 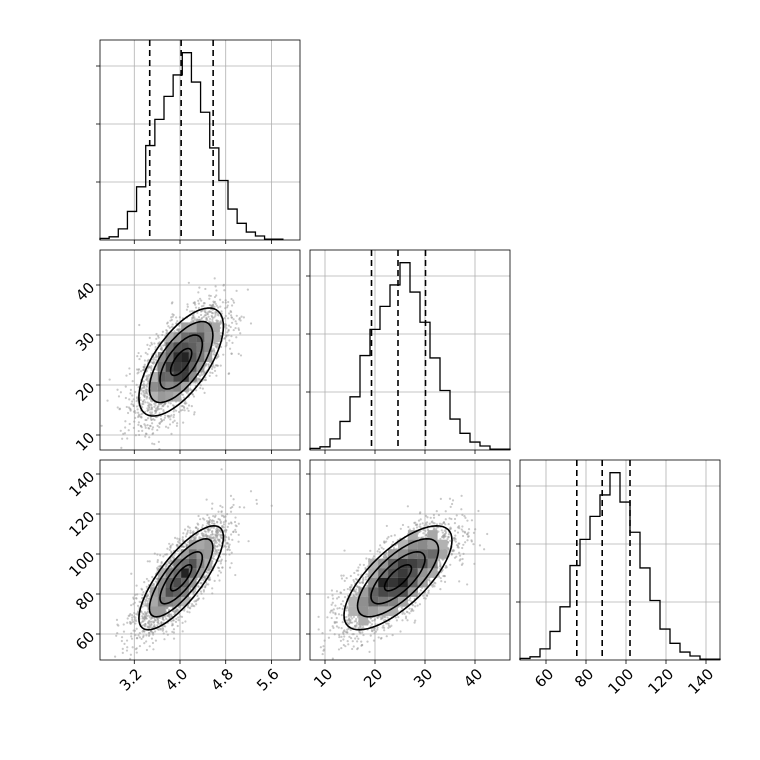 What do you see at coordinates (131, 680) in the screenshot?
I see `x-tick-label: 3.2` at bounding box center [131, 680].